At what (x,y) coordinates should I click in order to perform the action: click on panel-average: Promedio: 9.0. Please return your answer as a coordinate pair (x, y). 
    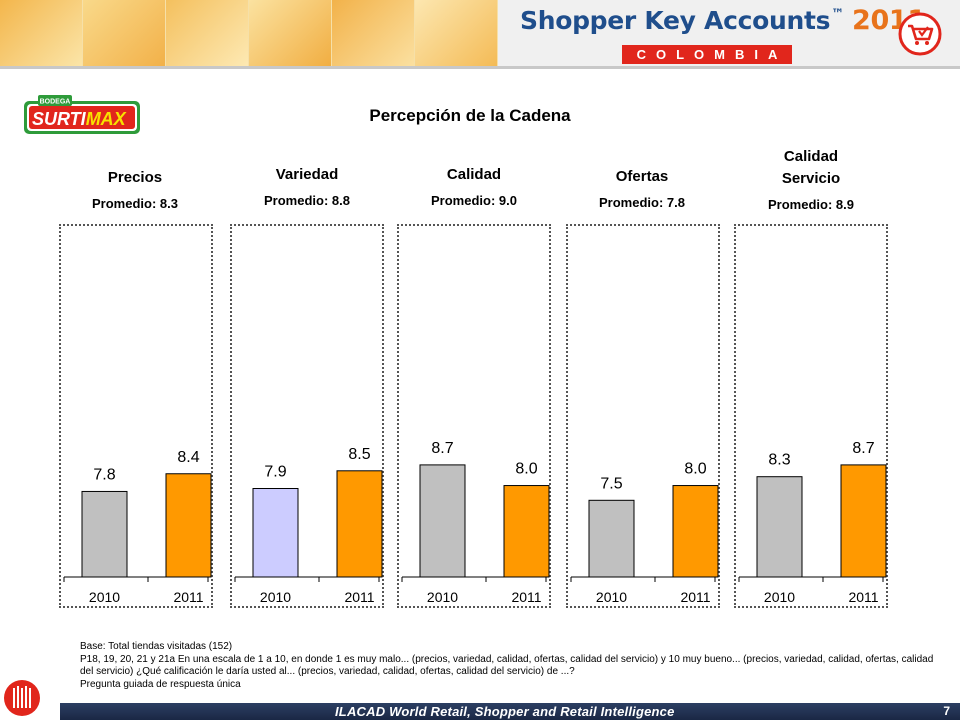
    Looking at the image, I should click on (474, 200).